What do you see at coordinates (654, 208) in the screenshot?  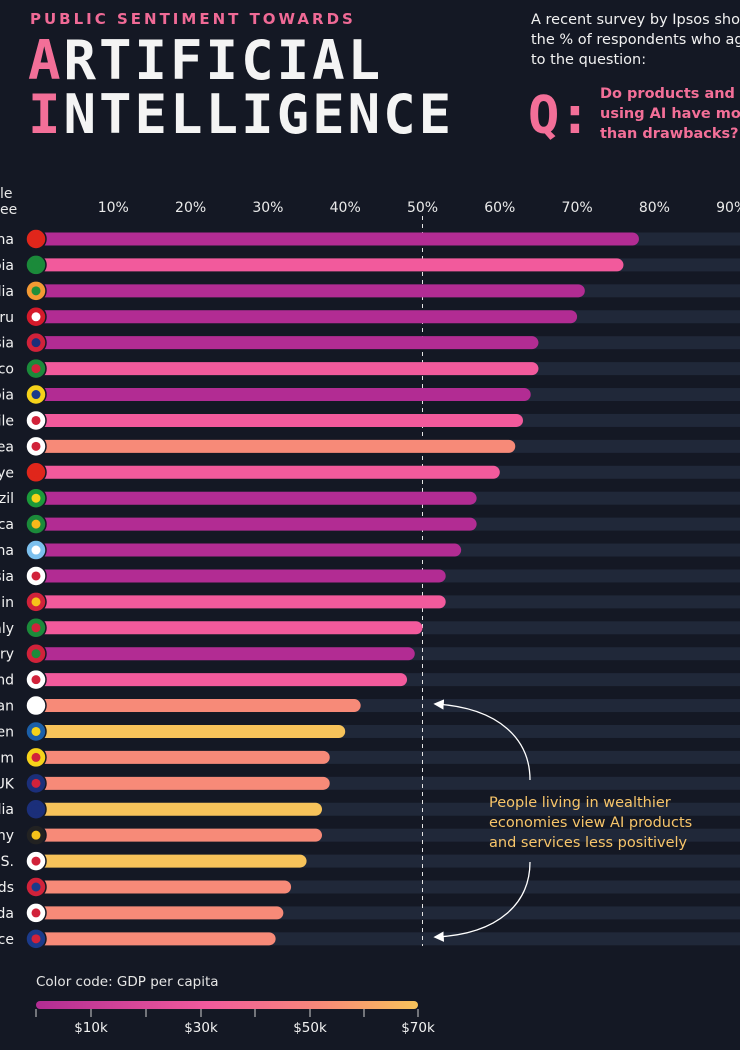 I see `x-tick-label: 80%` at bounding box center [654, 208].